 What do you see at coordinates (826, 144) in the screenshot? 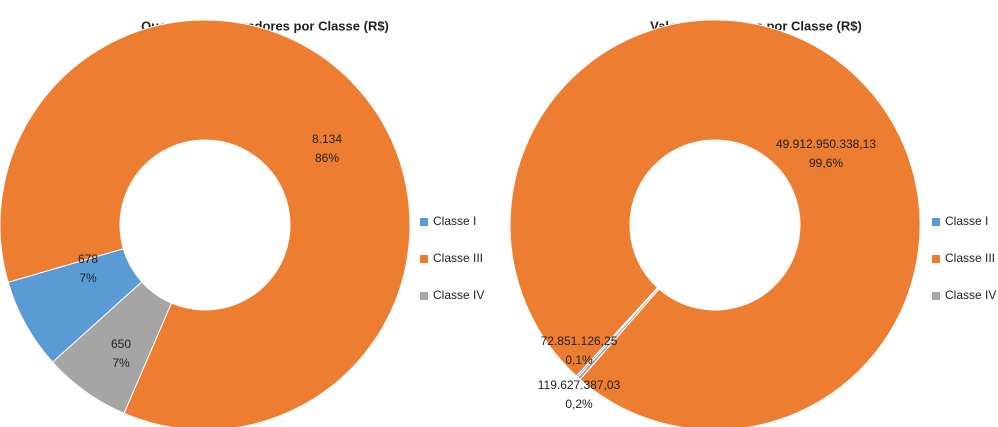
I see `value-label: 49.912.950.338,13` at bounding box center [826, 144].